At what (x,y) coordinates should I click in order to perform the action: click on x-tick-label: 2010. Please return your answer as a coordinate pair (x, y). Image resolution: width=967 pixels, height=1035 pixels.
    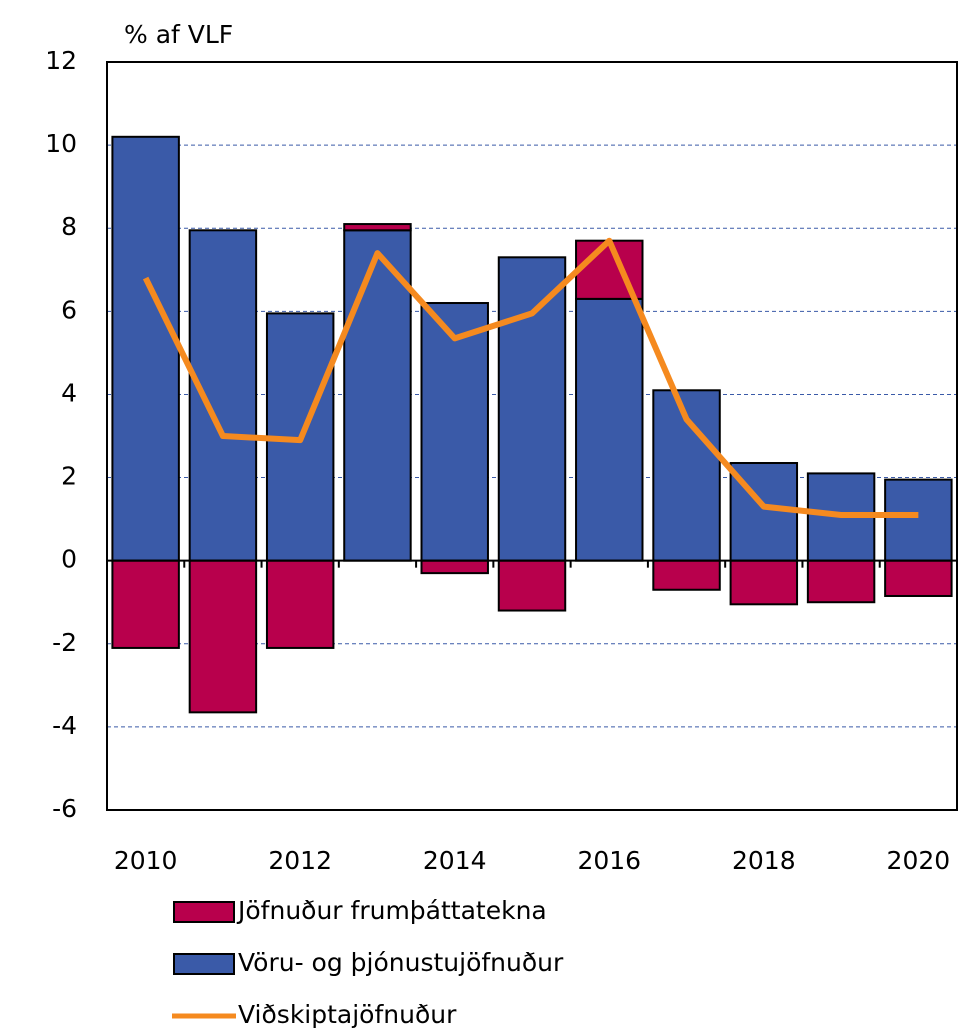
    Looking at the image, I should click on (146, 860).